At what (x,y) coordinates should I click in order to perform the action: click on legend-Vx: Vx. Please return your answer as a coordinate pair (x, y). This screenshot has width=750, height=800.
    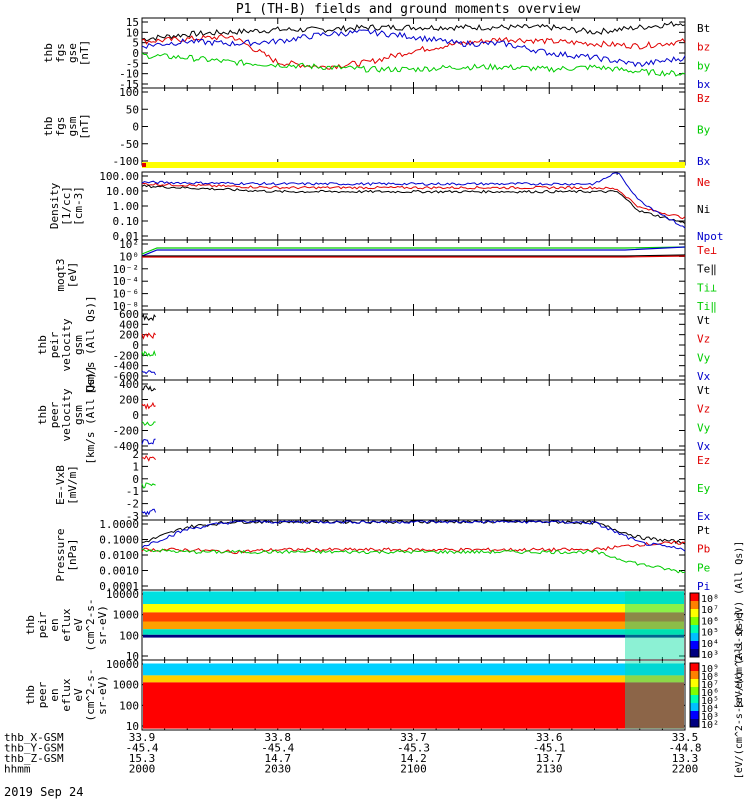
    Looking at the image, I should click on (704, 376).